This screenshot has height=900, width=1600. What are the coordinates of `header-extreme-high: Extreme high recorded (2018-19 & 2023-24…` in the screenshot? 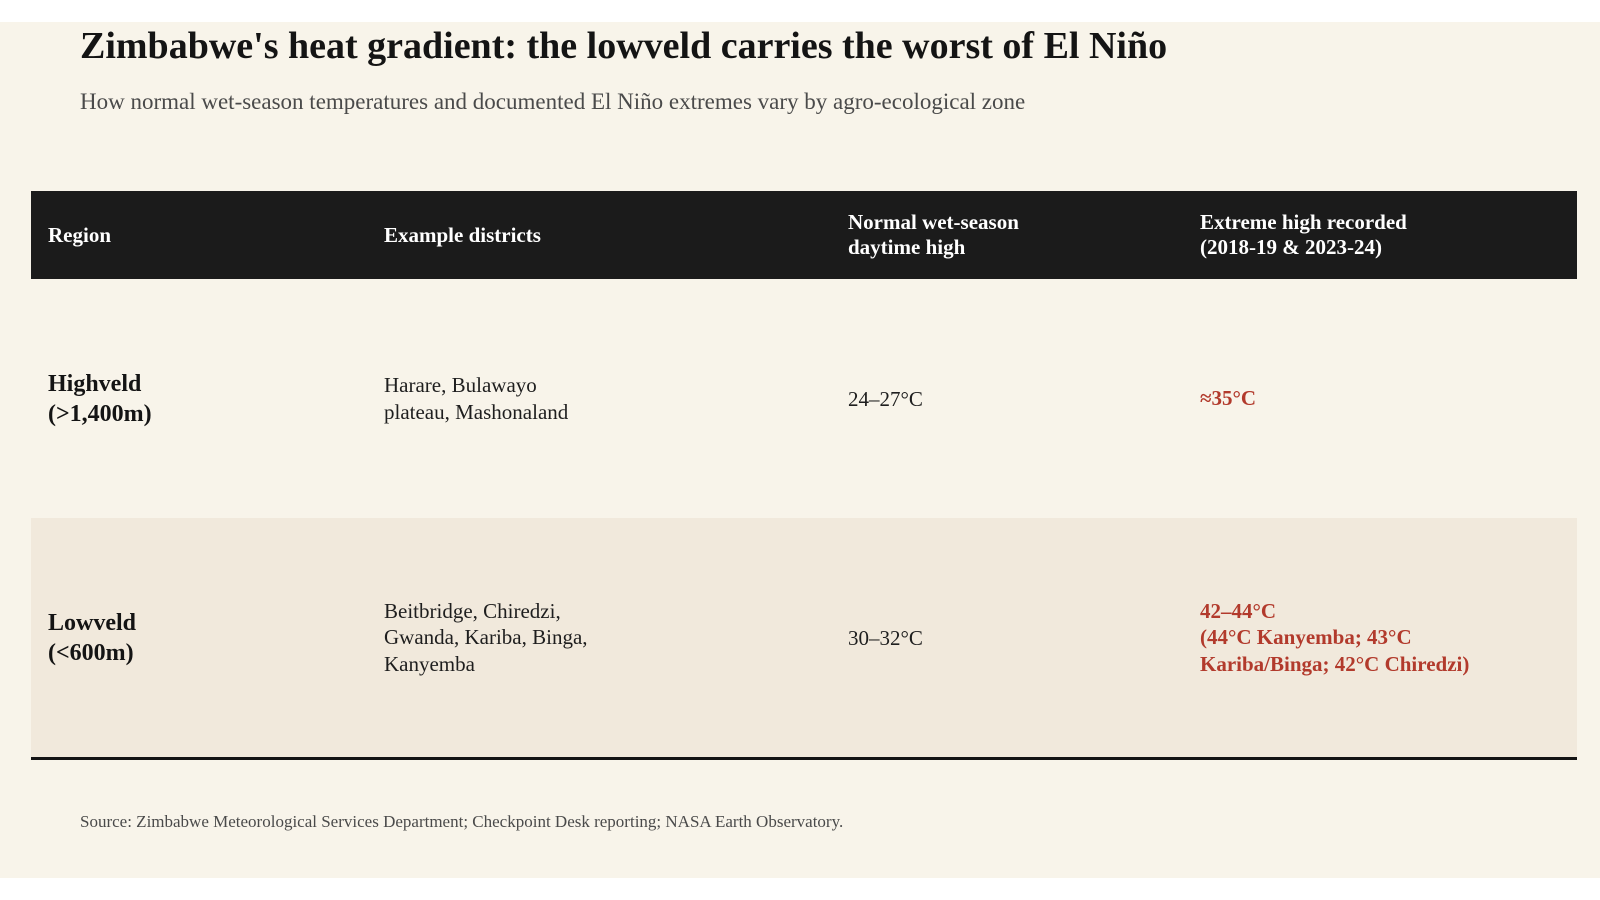 It's located at (1380, 235).